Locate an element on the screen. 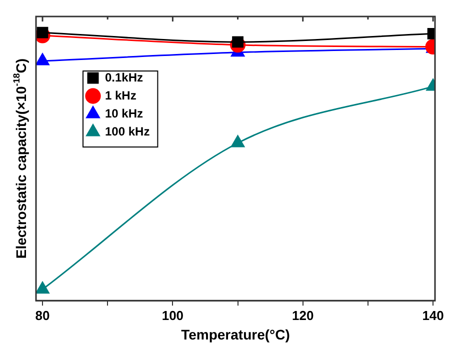 The width and height of the screenshot is (455, 352). x-tick-label: 80 is located at coordinates (42, 315).